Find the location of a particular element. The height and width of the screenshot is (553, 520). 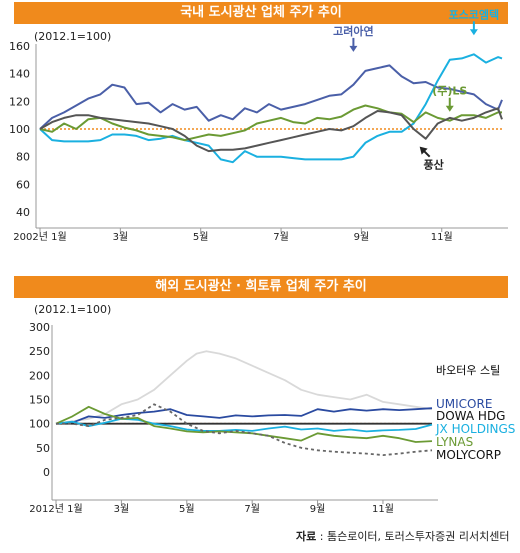

series-line-MOLYCORP is located at coordinates (244, 430).